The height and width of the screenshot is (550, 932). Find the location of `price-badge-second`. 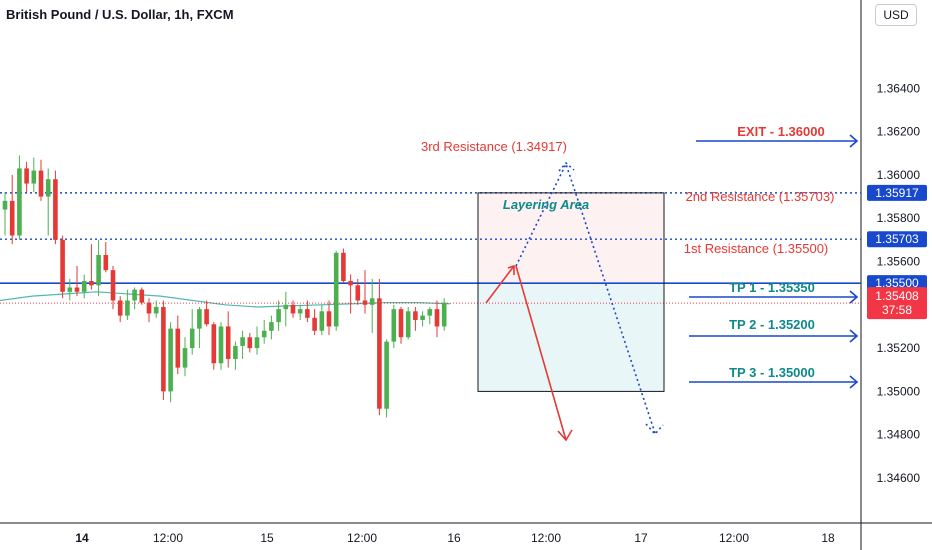

price-badge-second is located at coordinates (897, 239).